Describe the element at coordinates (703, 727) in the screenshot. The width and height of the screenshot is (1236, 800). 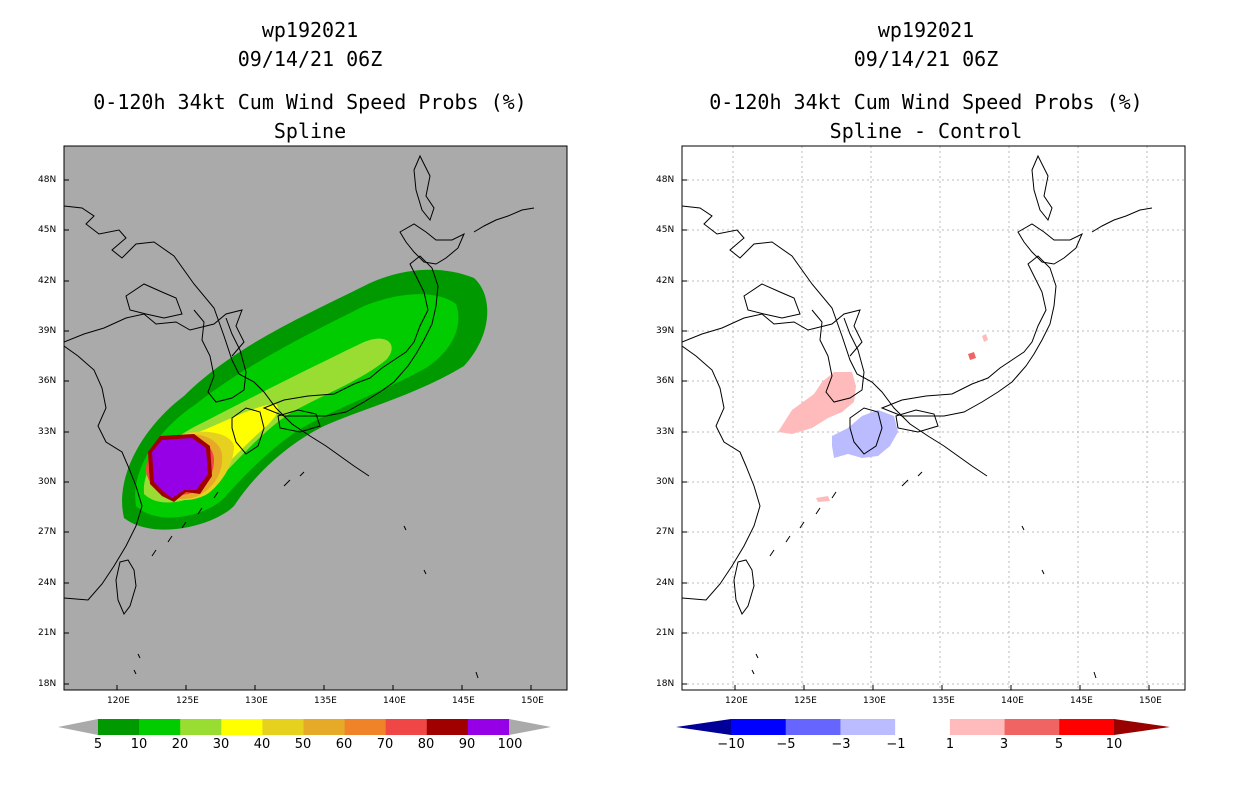
I see `right-colorbar-low-end` at that location.